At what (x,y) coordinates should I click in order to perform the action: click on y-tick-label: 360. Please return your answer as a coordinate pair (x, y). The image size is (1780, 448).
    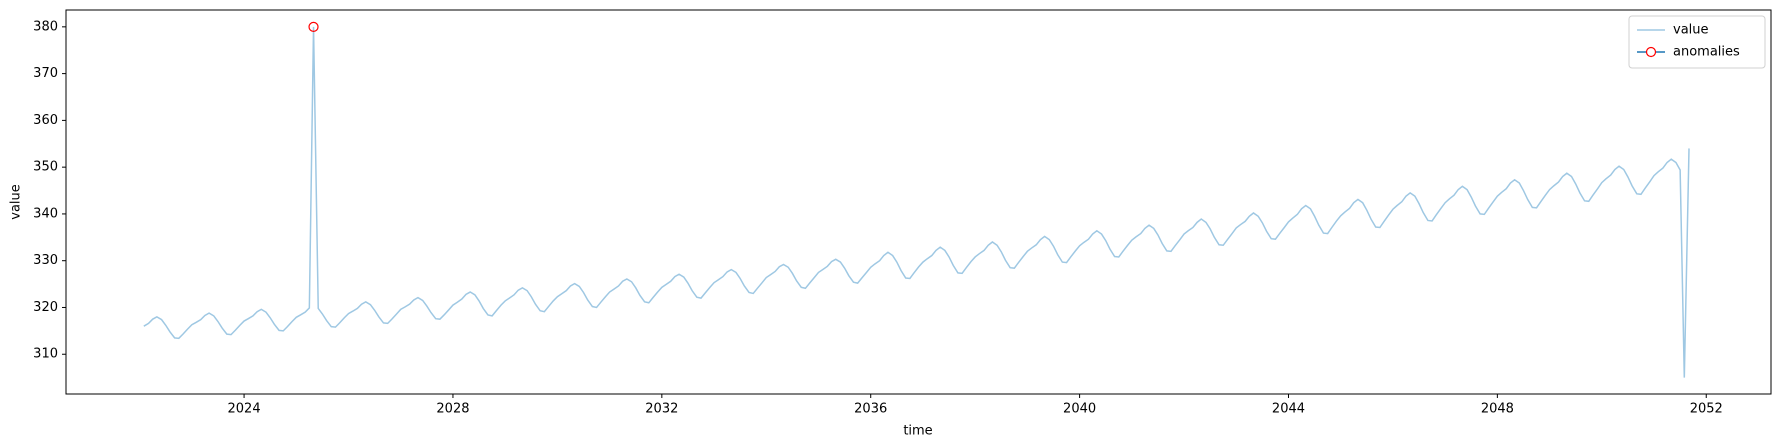
    Looking at the image, I should click on (45, 120).